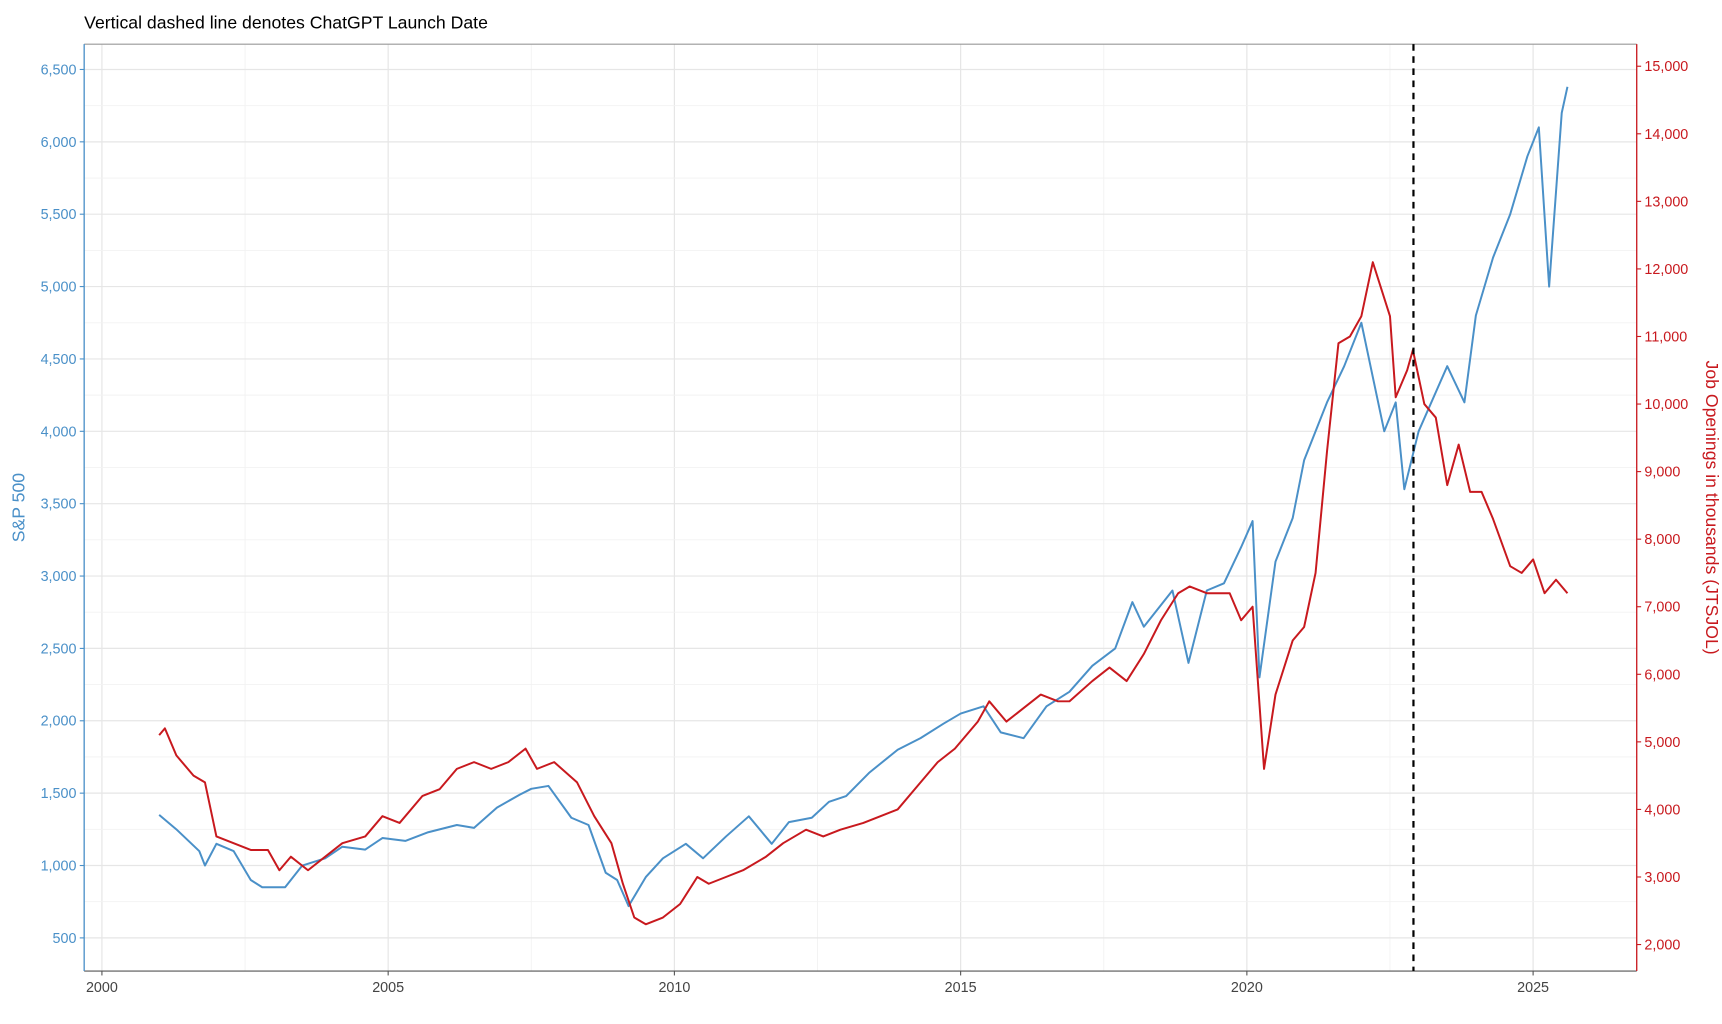 This screenshot has height=1024, width=1722. What do you see at coordinates (65, 939) in the screenshot?
I see `y-tick-label: 500` at bounding box center [65, 939].